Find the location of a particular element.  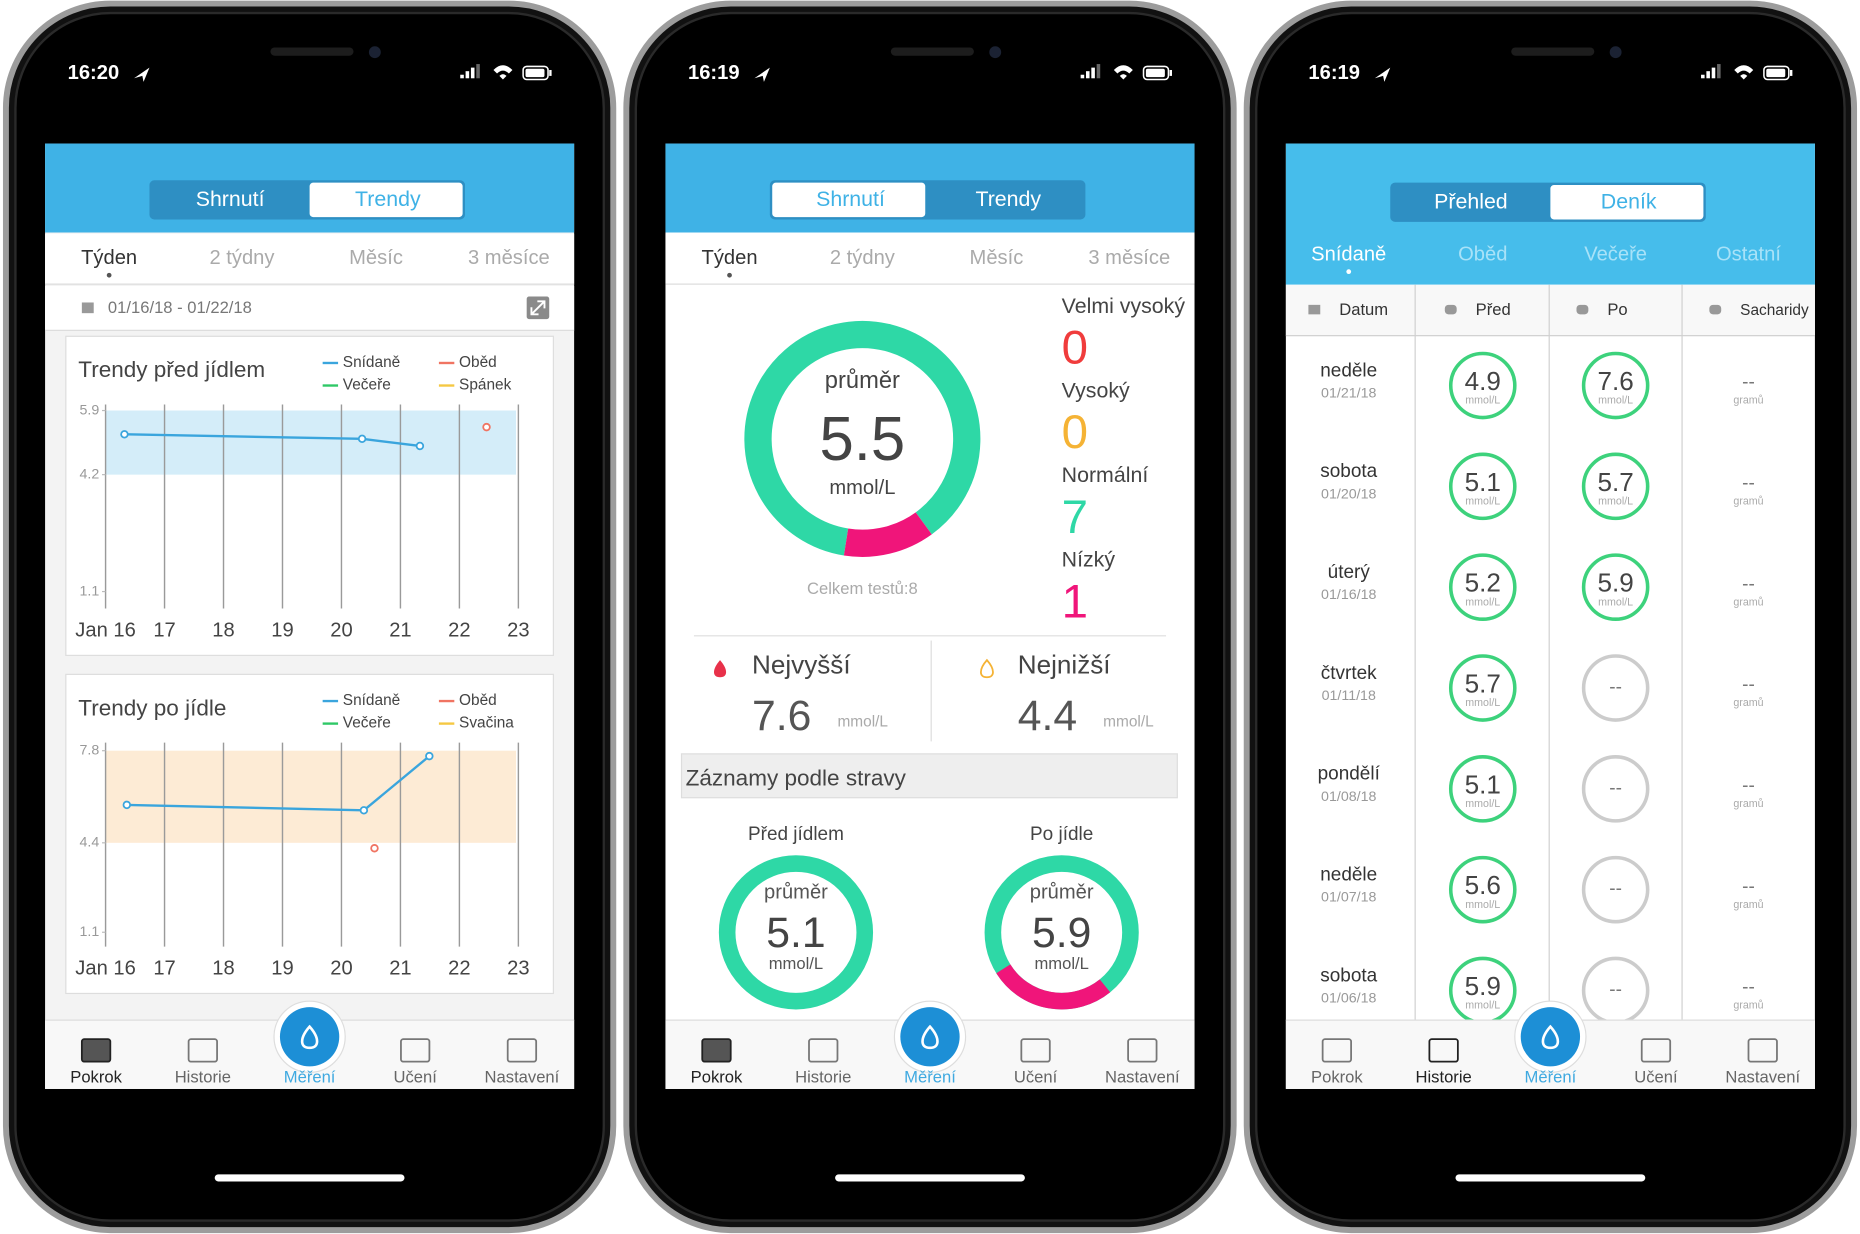

reading: 5.2 is located at coordinates (1483, 583).